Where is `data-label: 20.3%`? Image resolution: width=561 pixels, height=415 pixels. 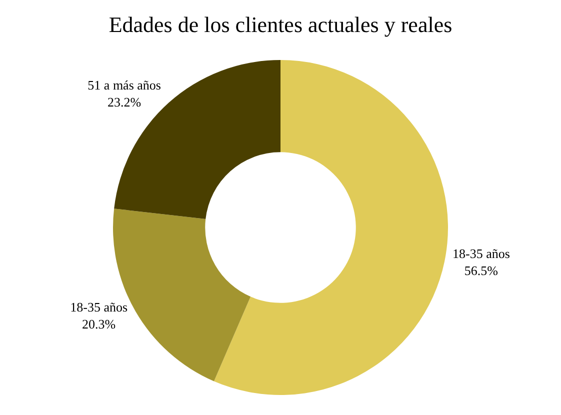 data-label: 20.3% is located at coordinates (99, 324).